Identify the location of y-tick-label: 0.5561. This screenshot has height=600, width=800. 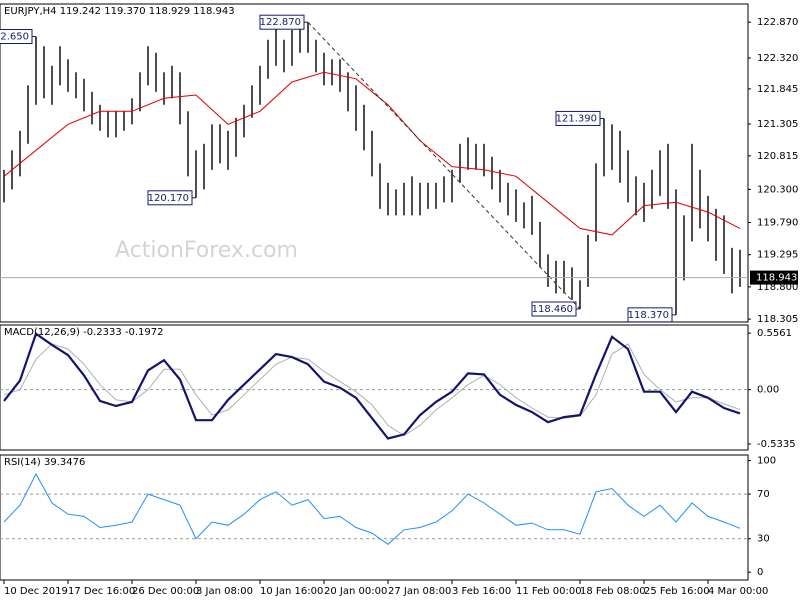
(774, 333).